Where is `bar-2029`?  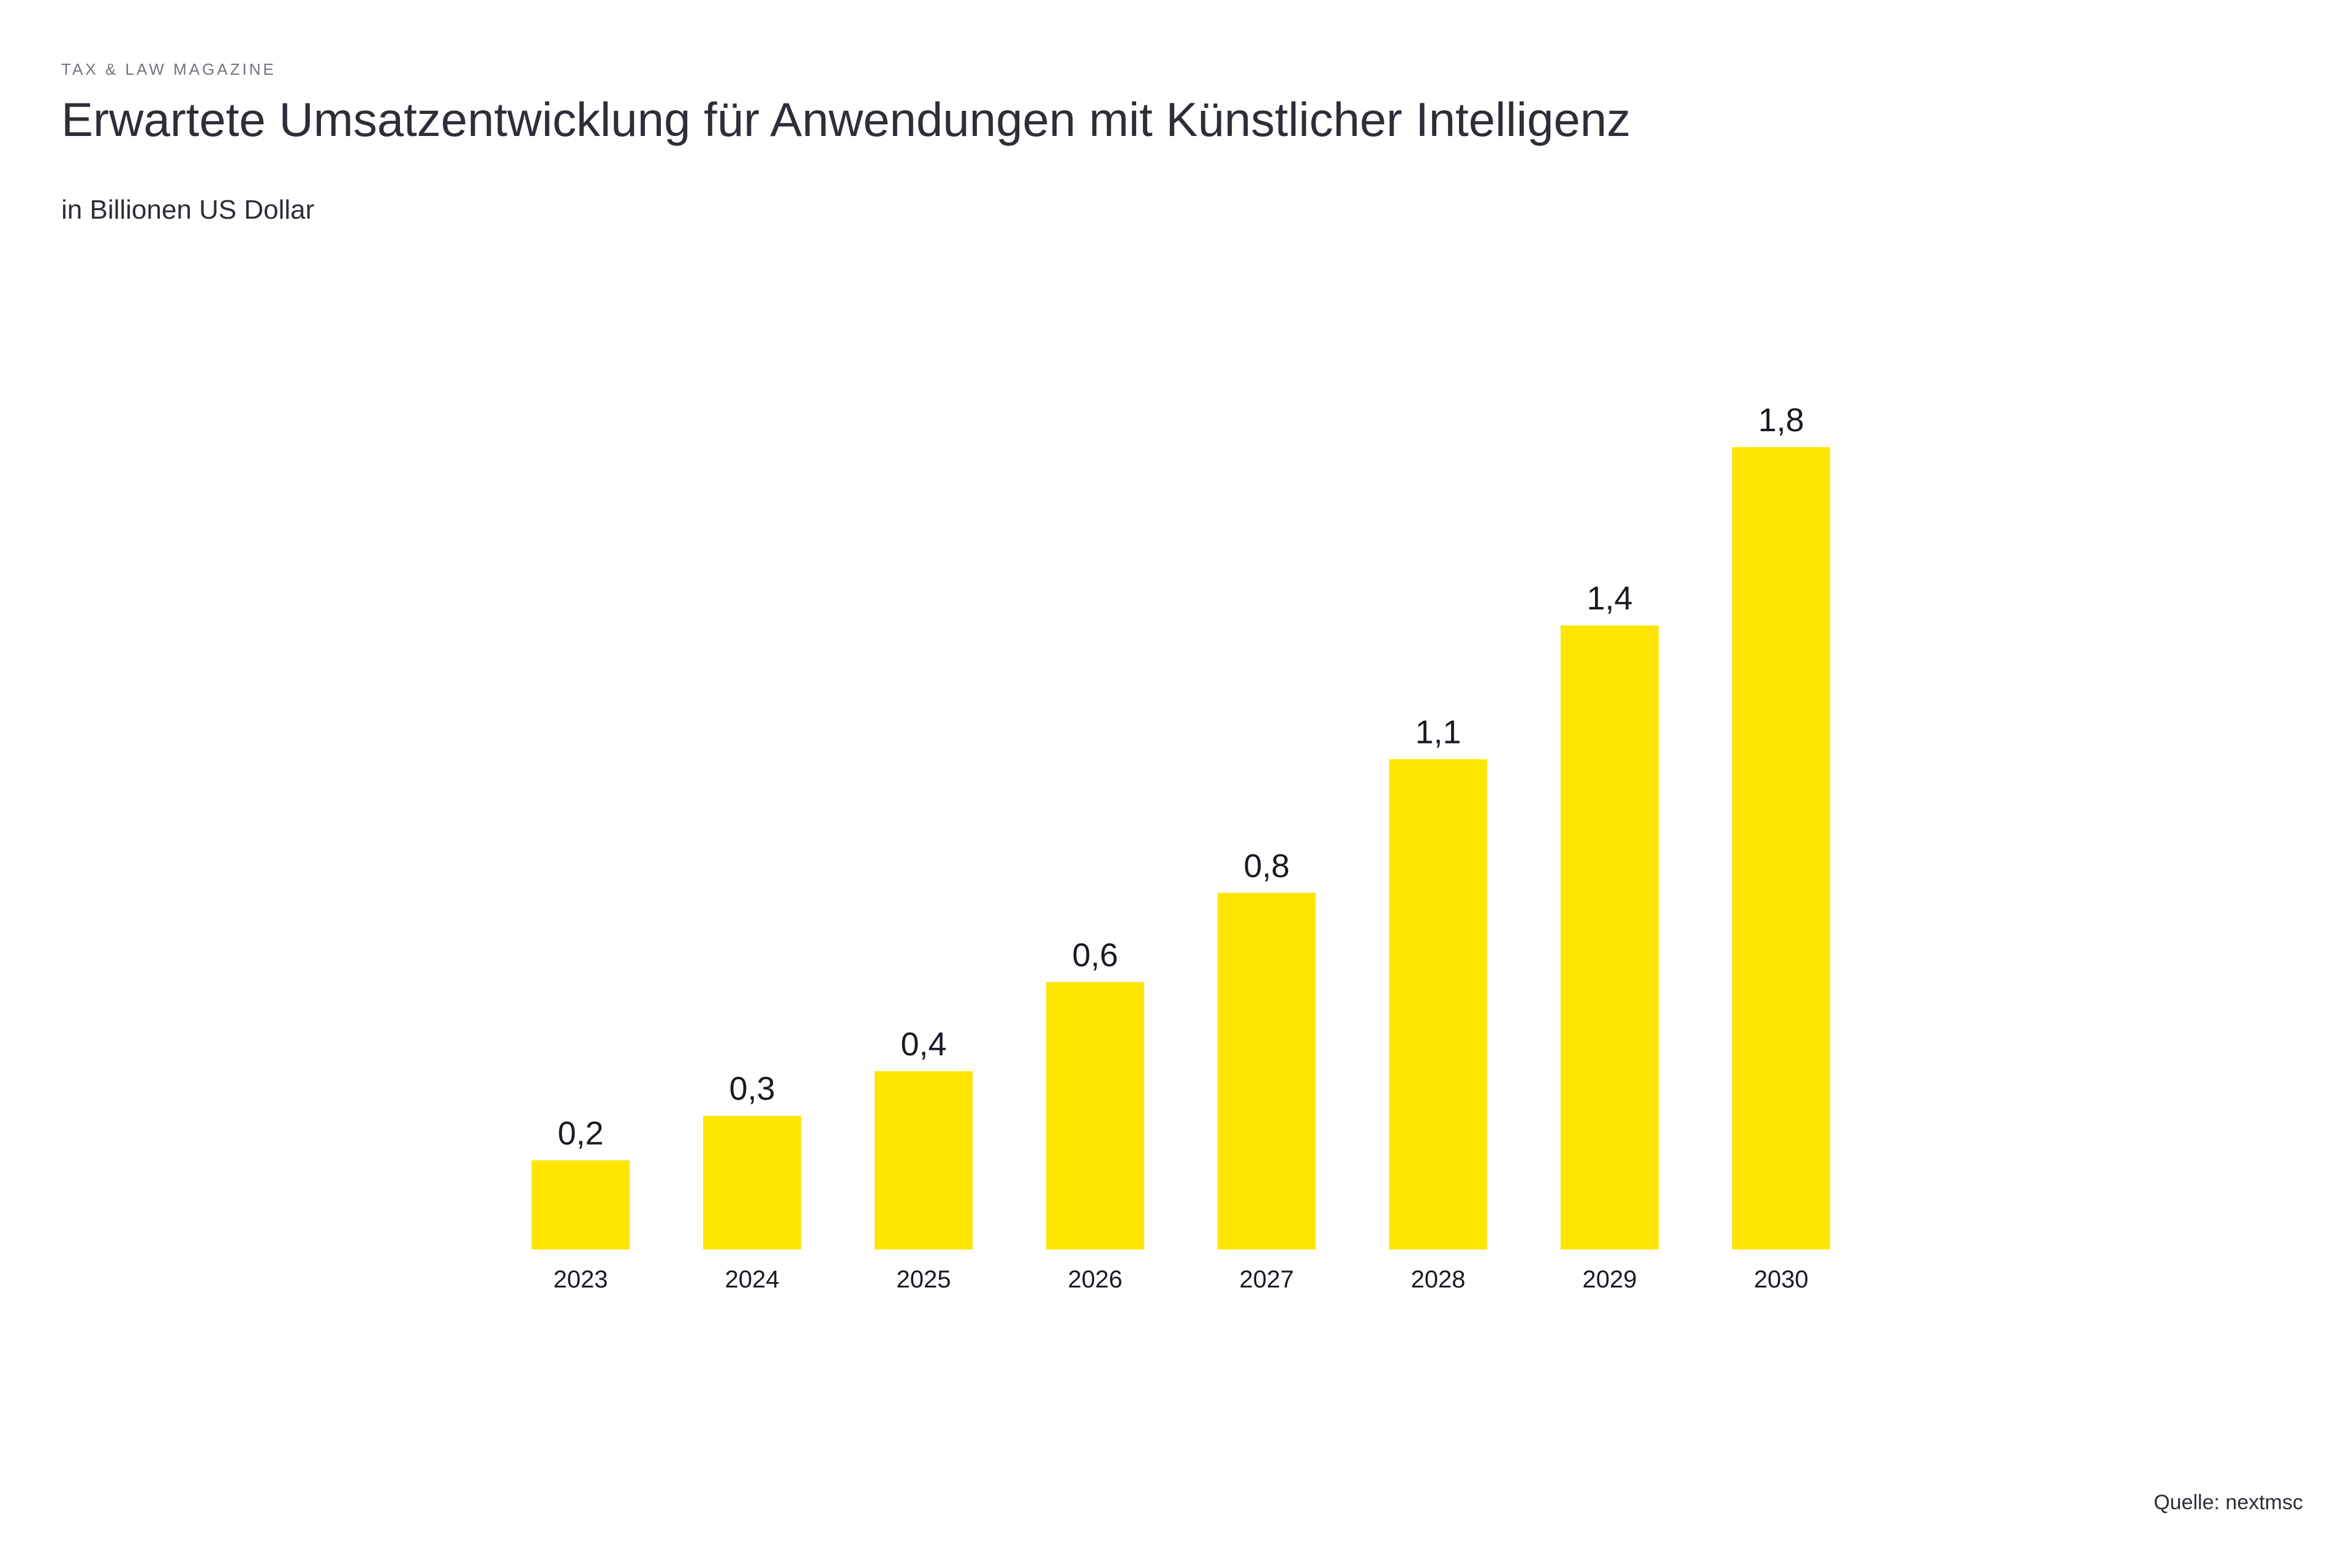
bar-2029 is located at coordinates (1610, 938).